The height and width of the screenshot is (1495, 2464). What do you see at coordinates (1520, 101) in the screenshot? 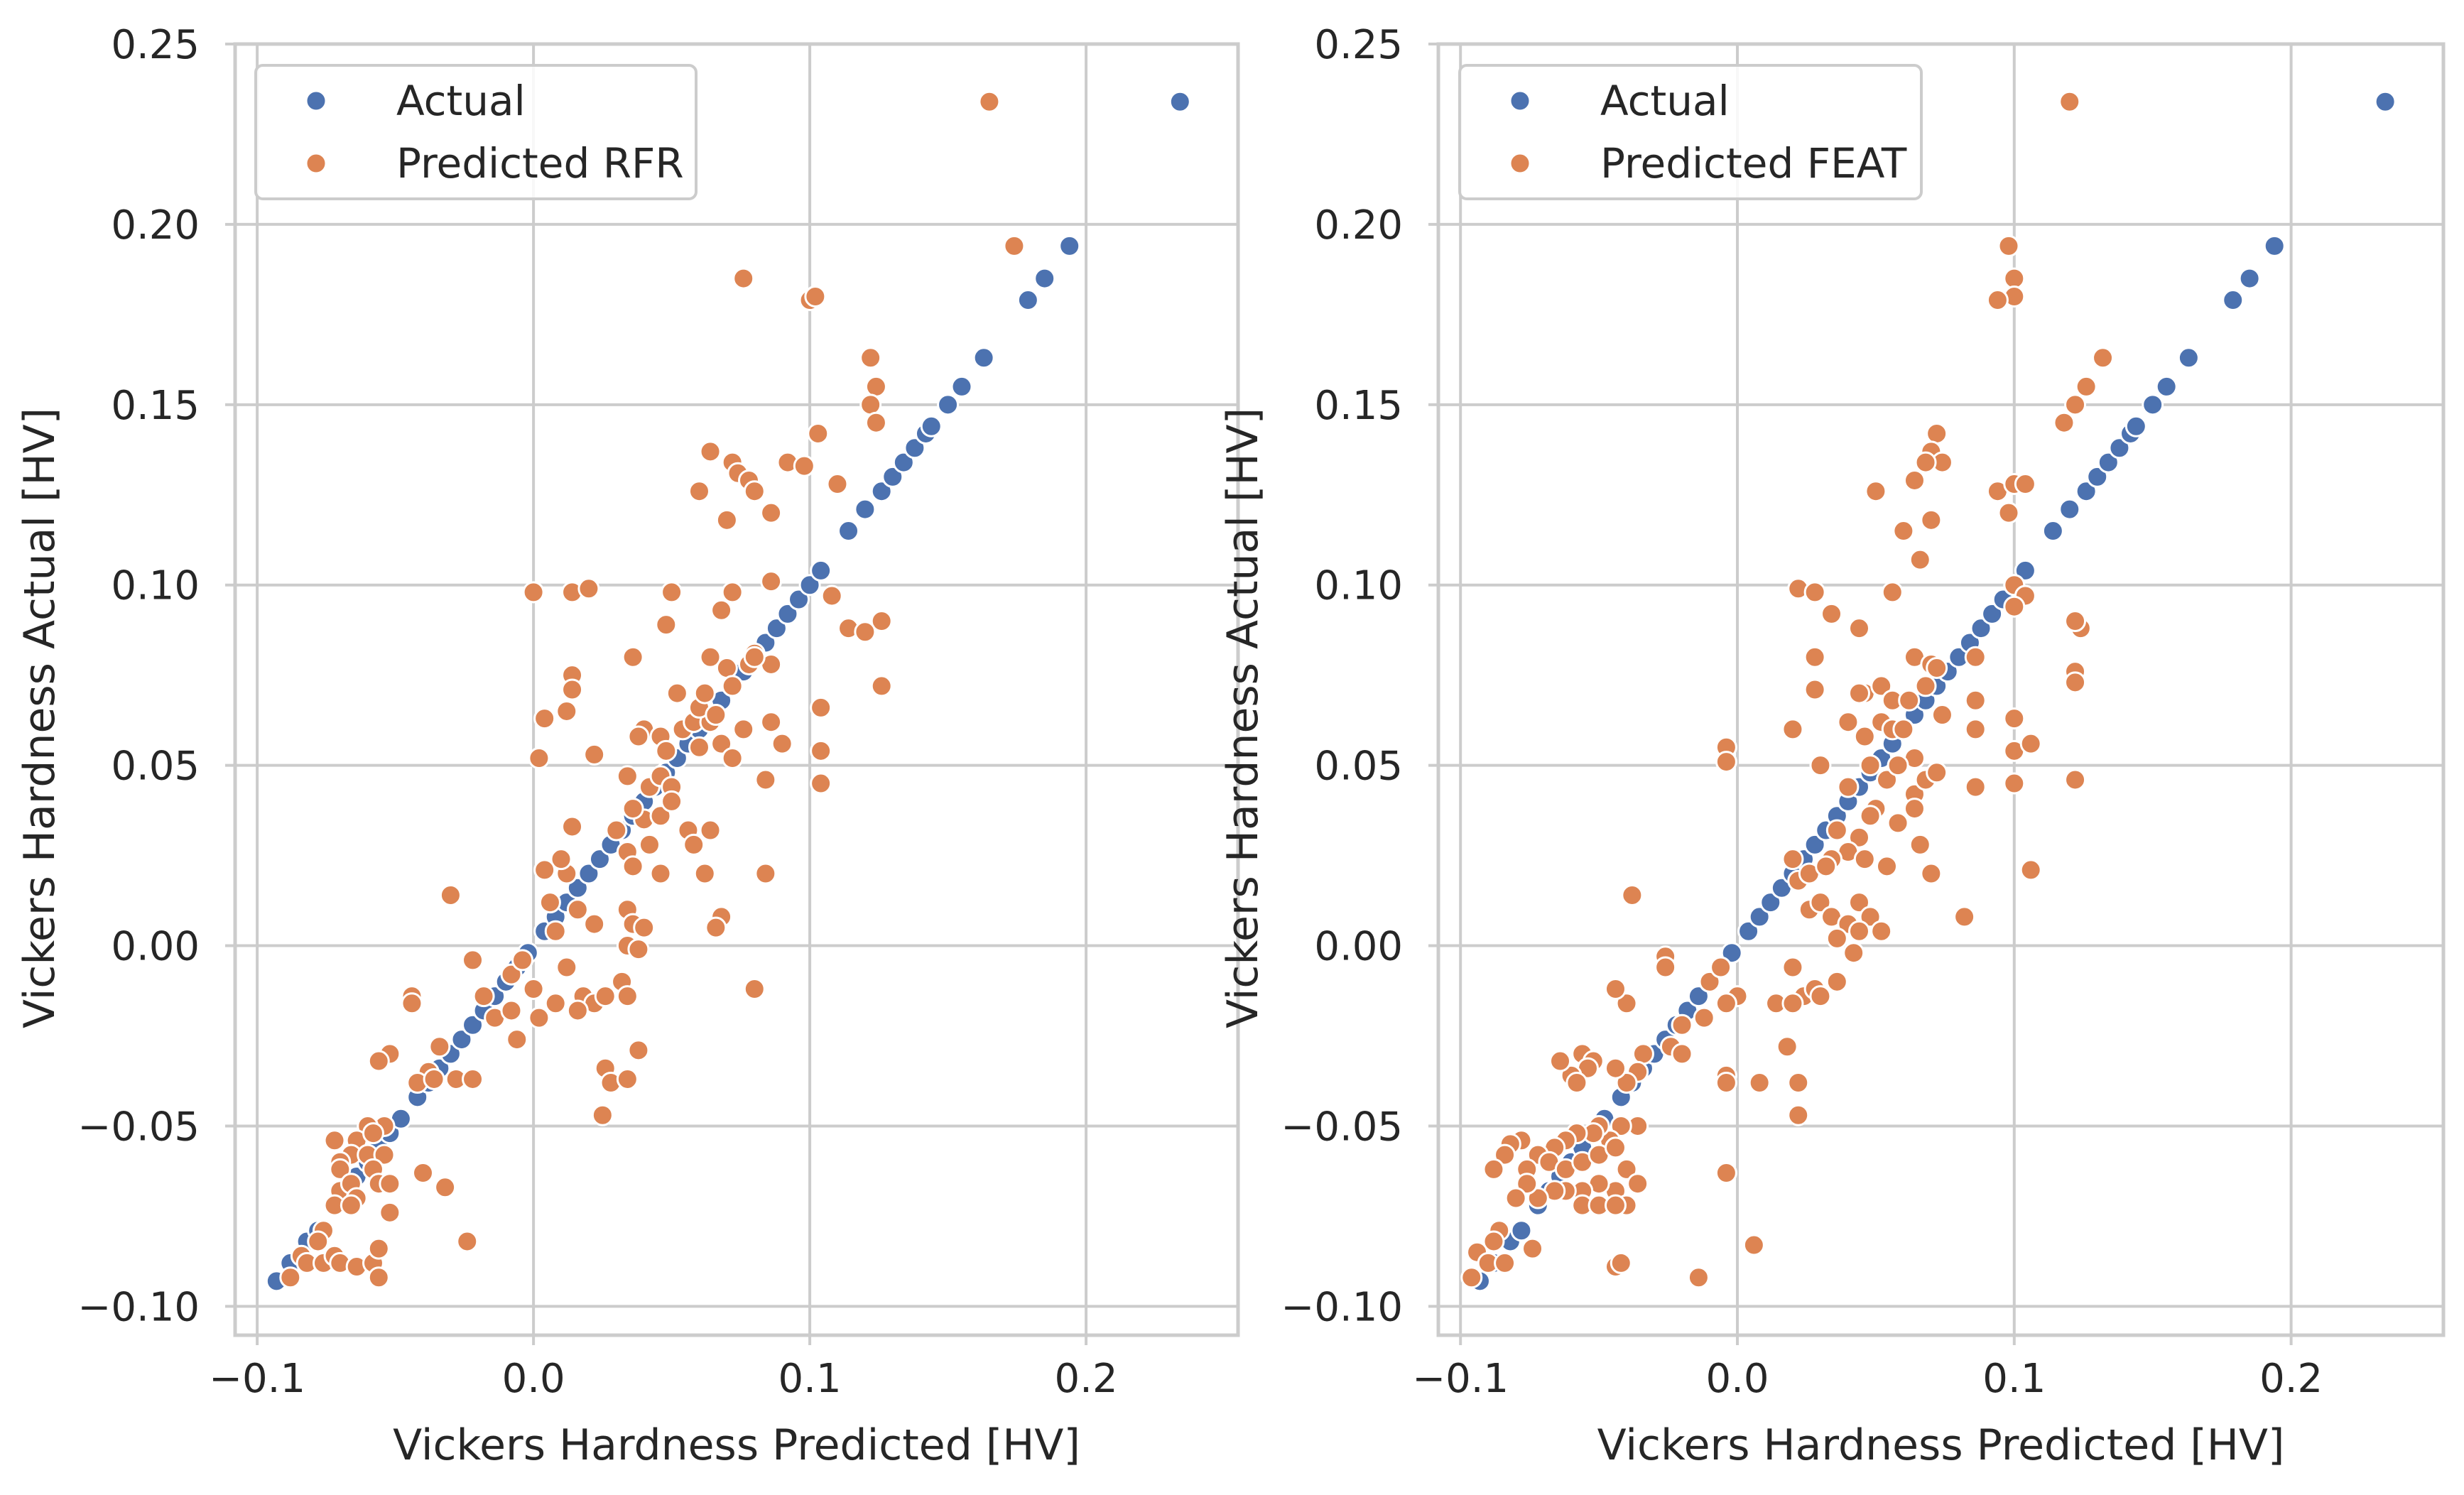
I see `legend-marker-actual` at bounding box center [1520, 101].